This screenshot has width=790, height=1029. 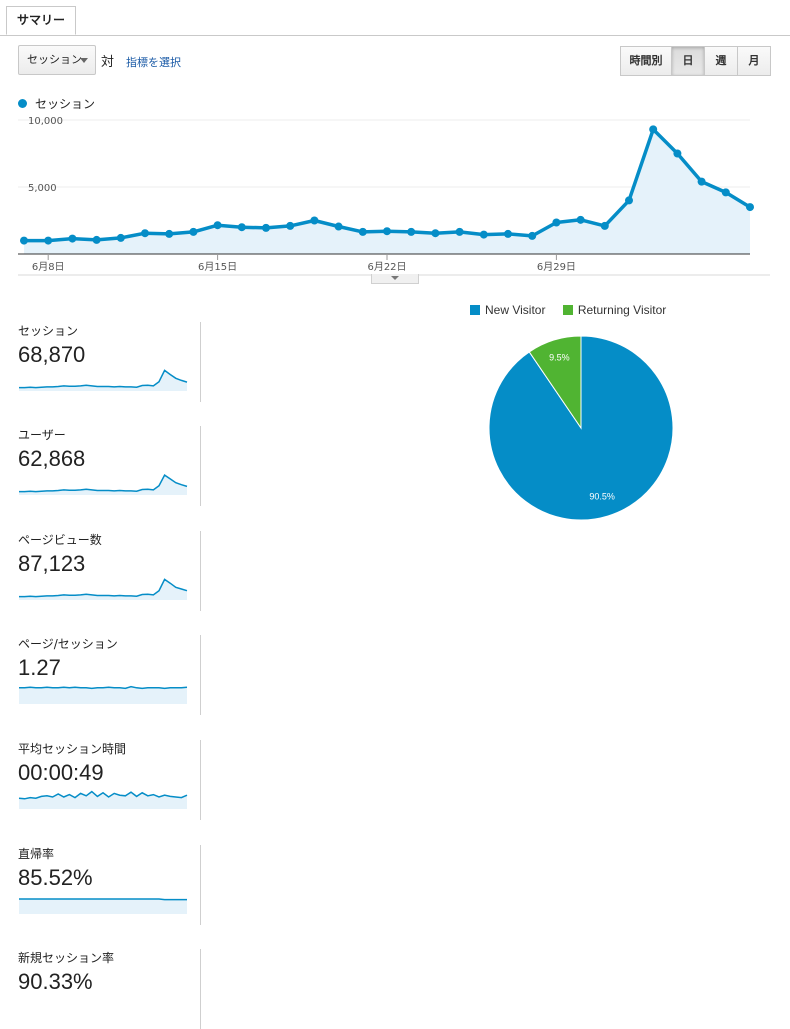 What do you see at coordinates (68, 644) in the screenshot?
I see `metric-label: ページ/セッション` at bounding box center [68, 644].